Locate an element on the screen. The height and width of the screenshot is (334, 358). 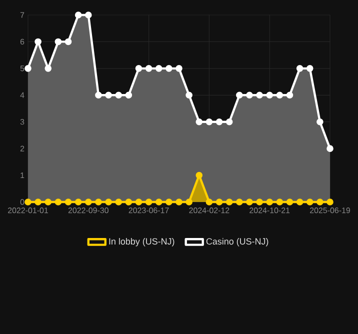
legend-label: Casino (US-NJ) is located at coordinates (237, 242).